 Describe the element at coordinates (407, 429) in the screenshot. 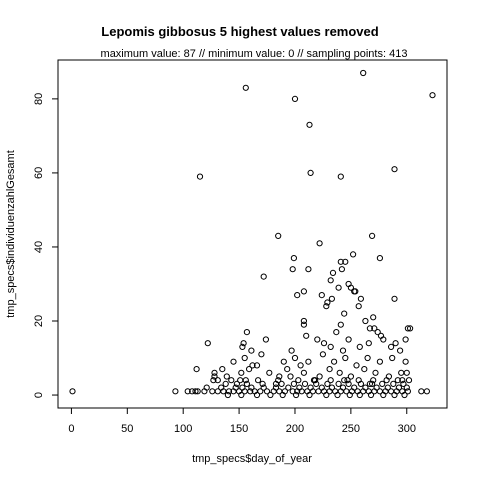

I see `x-tick-label: 300` at that location.